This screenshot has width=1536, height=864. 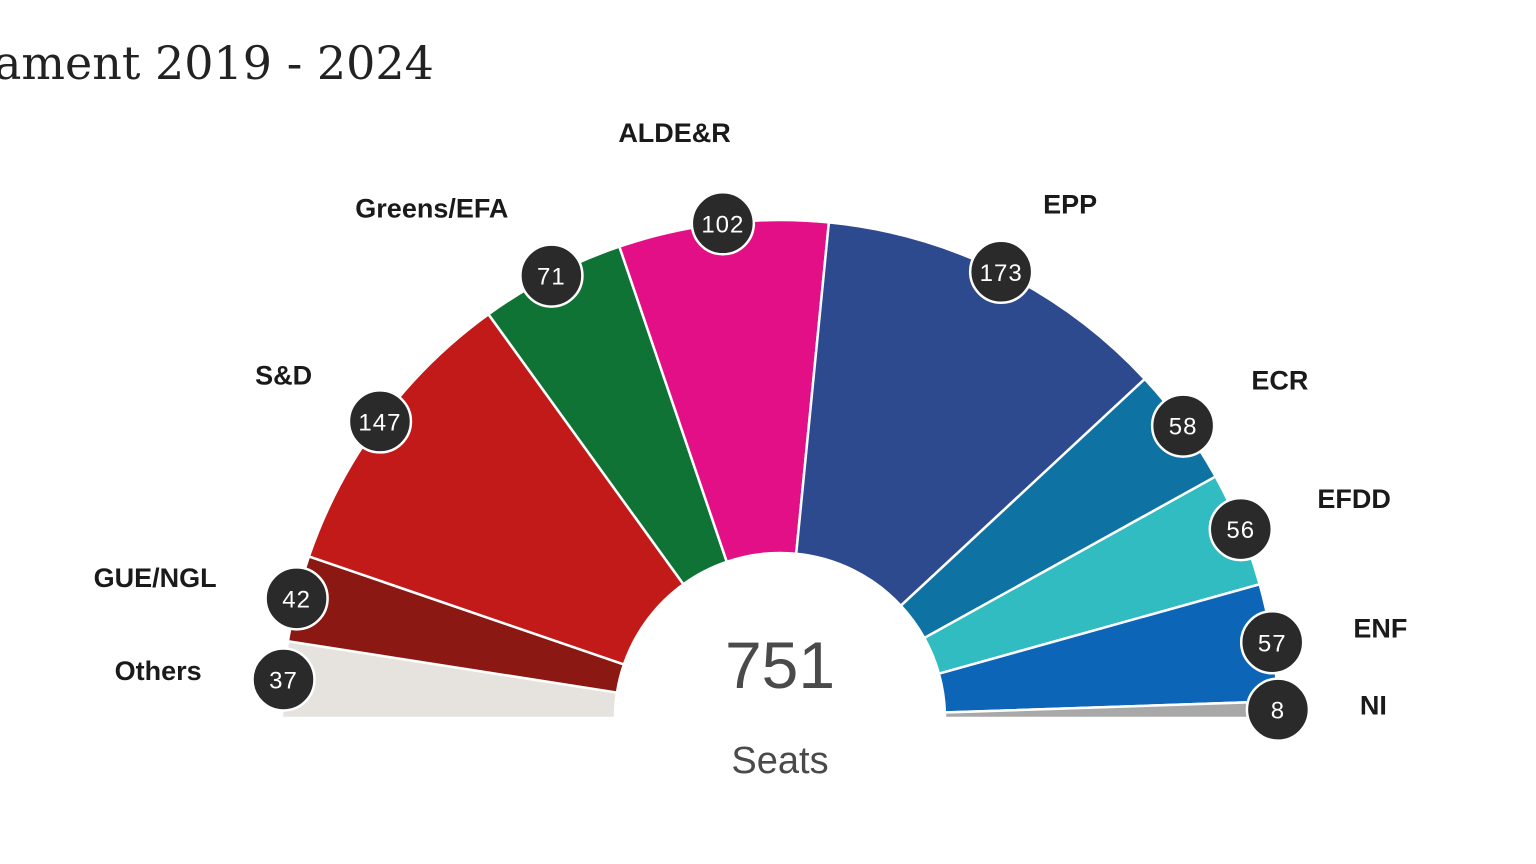 I want to click on seat-badge-greens-efa: 71, so click(x=551, y=275).